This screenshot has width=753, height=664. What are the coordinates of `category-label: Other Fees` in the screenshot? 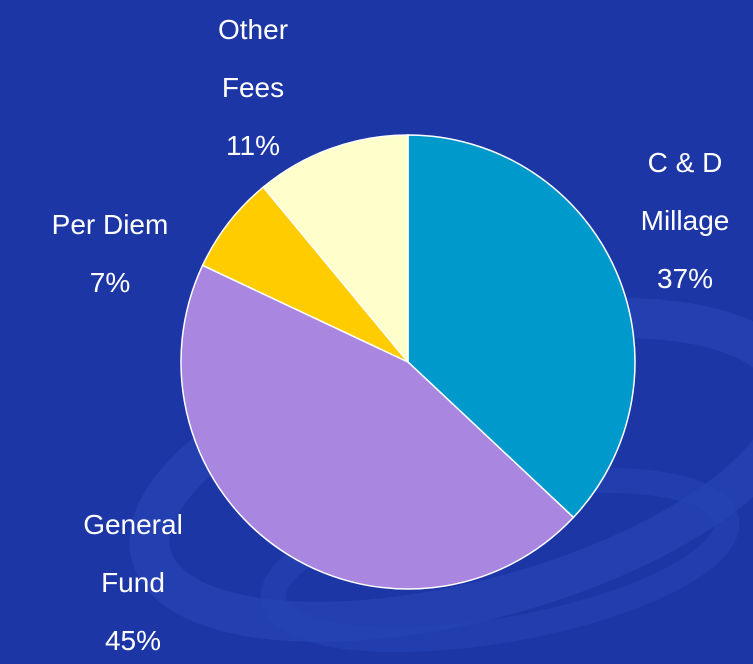 It's located at (253, 58).